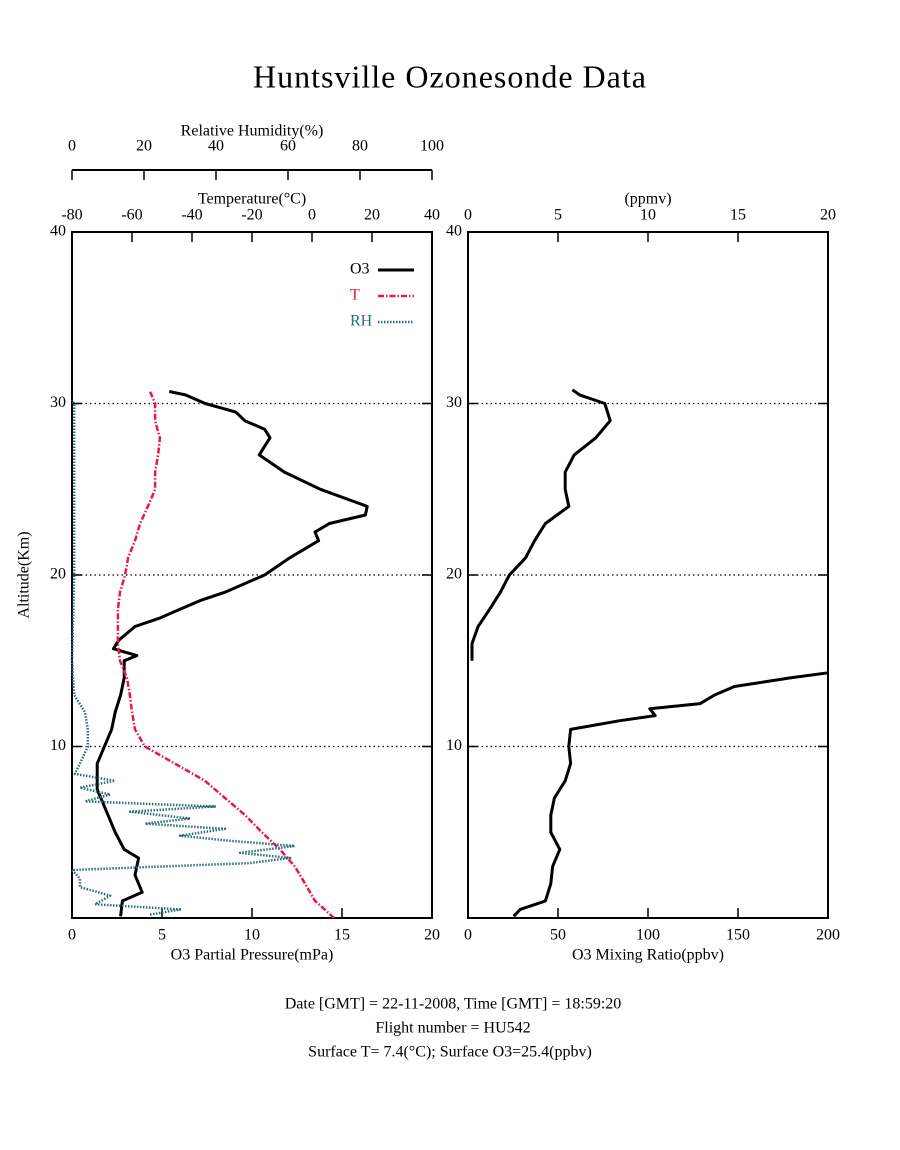  Describe the element at coordinates (361, 321) in the screenshot. I see `legend-label: RH` at that location.